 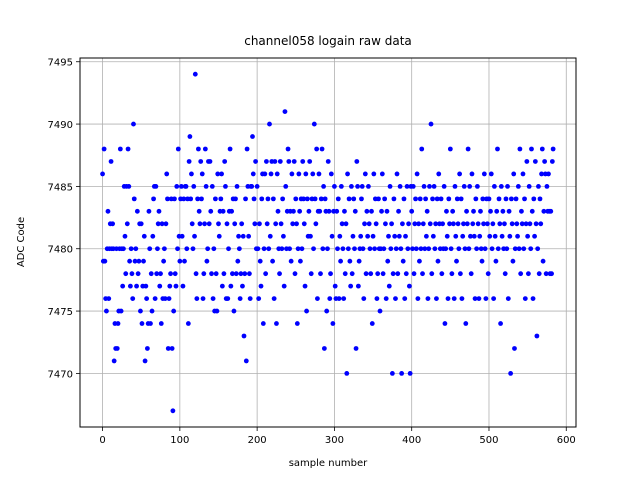 What do you see at coordinates (60, 125) in the screenshot?
I see `y-tick-label: 7490` at bounding box center [60, 125].